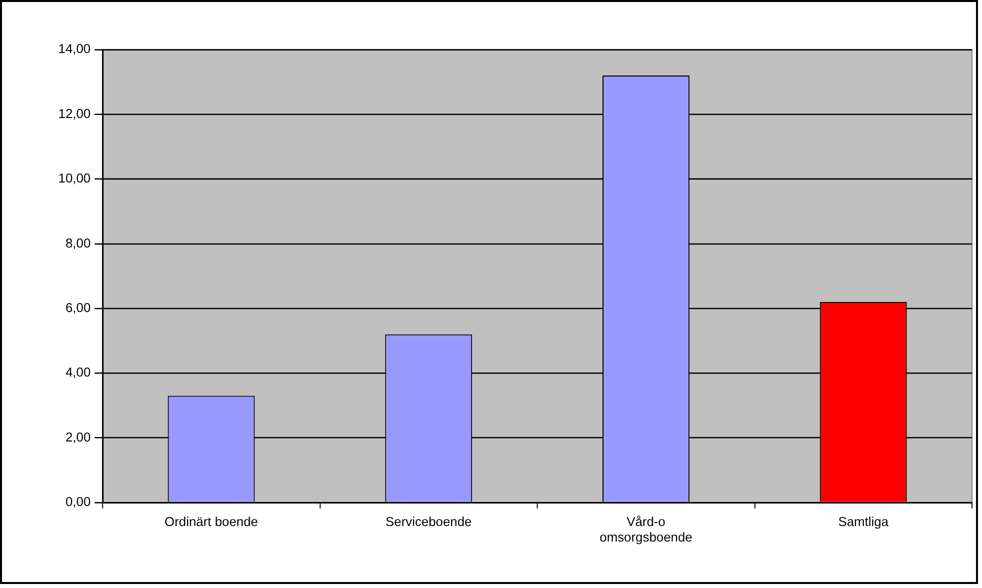  I want to click on x-tick-label: Ordinärt boende, so click(211, 521).